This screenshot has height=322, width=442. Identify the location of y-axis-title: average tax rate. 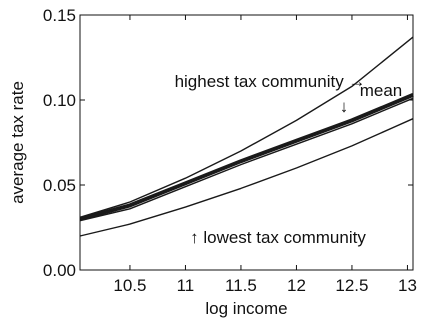
(17, 142).